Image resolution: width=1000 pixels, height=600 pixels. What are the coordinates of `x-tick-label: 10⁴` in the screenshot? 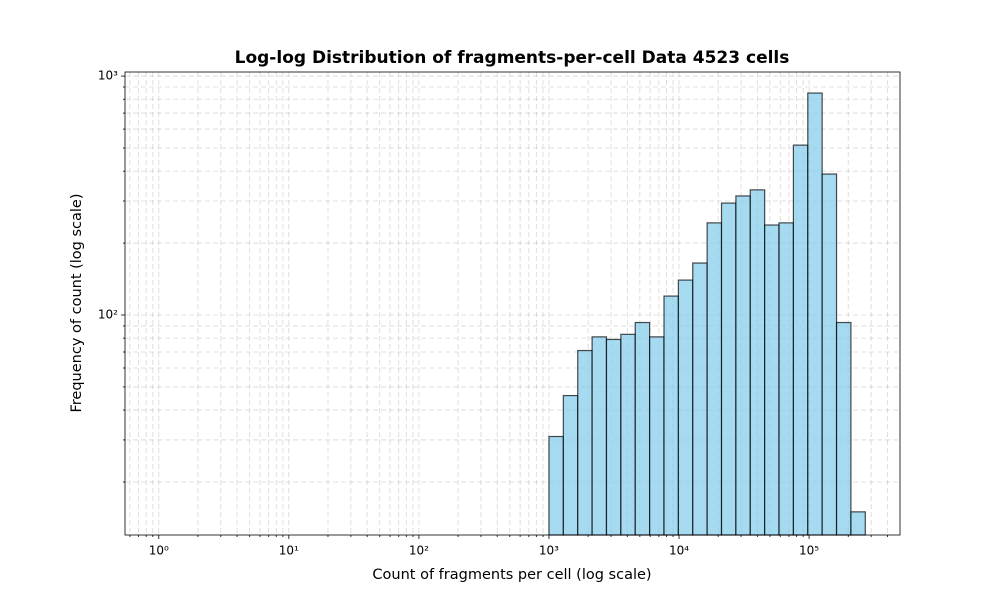 It's located at (679, 551).